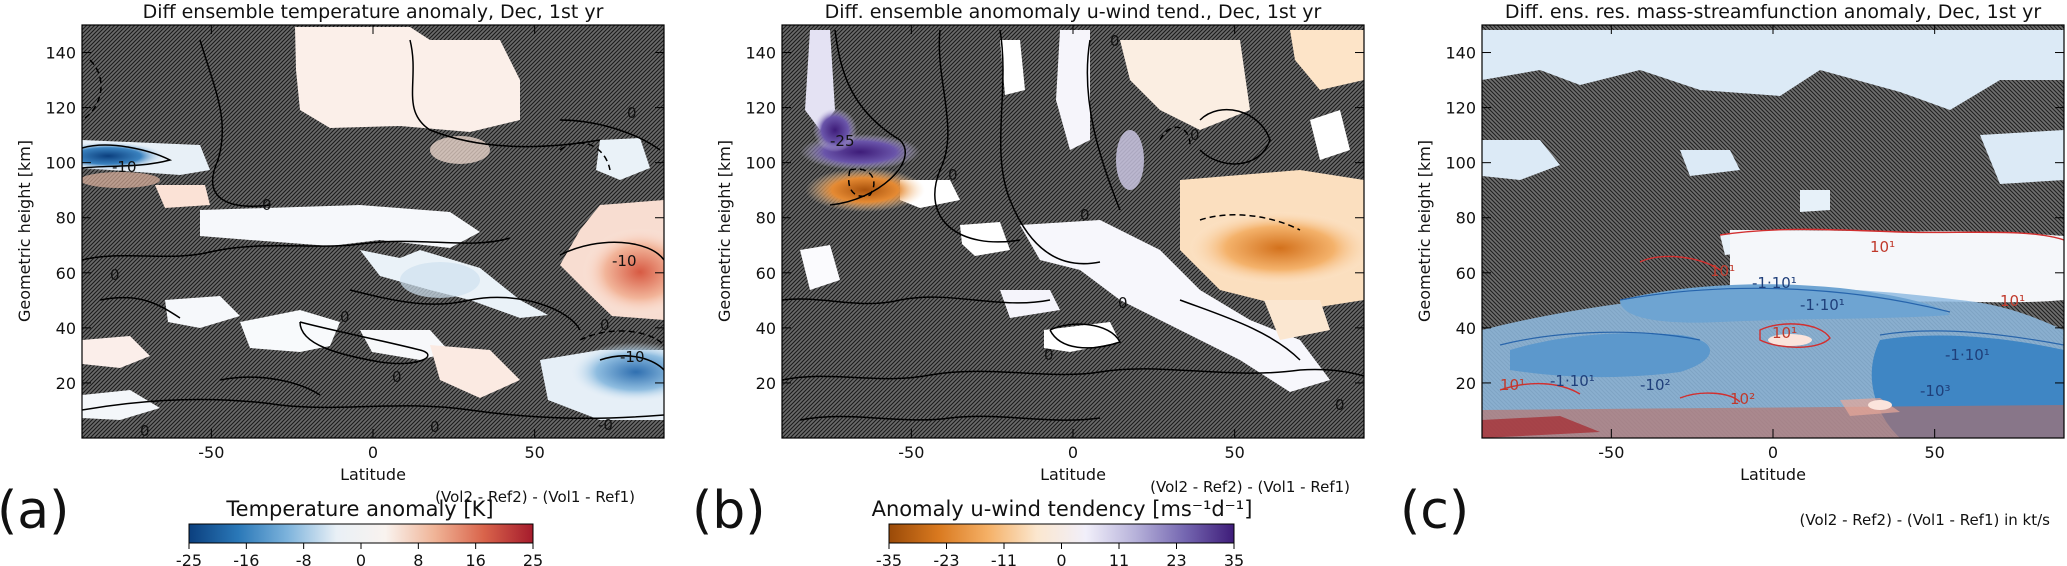 This screenshot has height=566, width=2067. I want to click on panel-c-contour-label: 10², so click(1742, 399).